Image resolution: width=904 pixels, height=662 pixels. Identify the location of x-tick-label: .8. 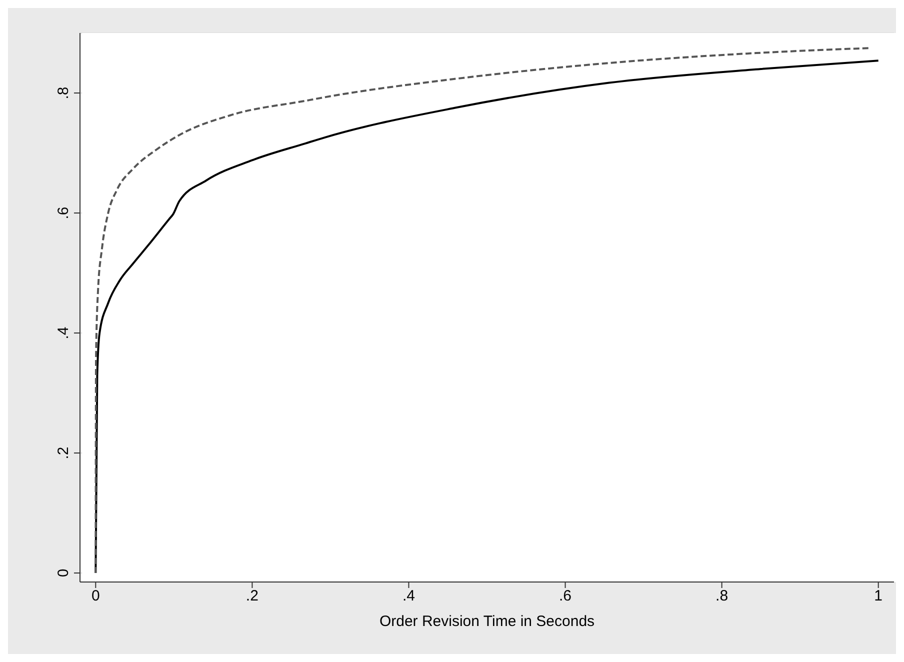
(722, 596).